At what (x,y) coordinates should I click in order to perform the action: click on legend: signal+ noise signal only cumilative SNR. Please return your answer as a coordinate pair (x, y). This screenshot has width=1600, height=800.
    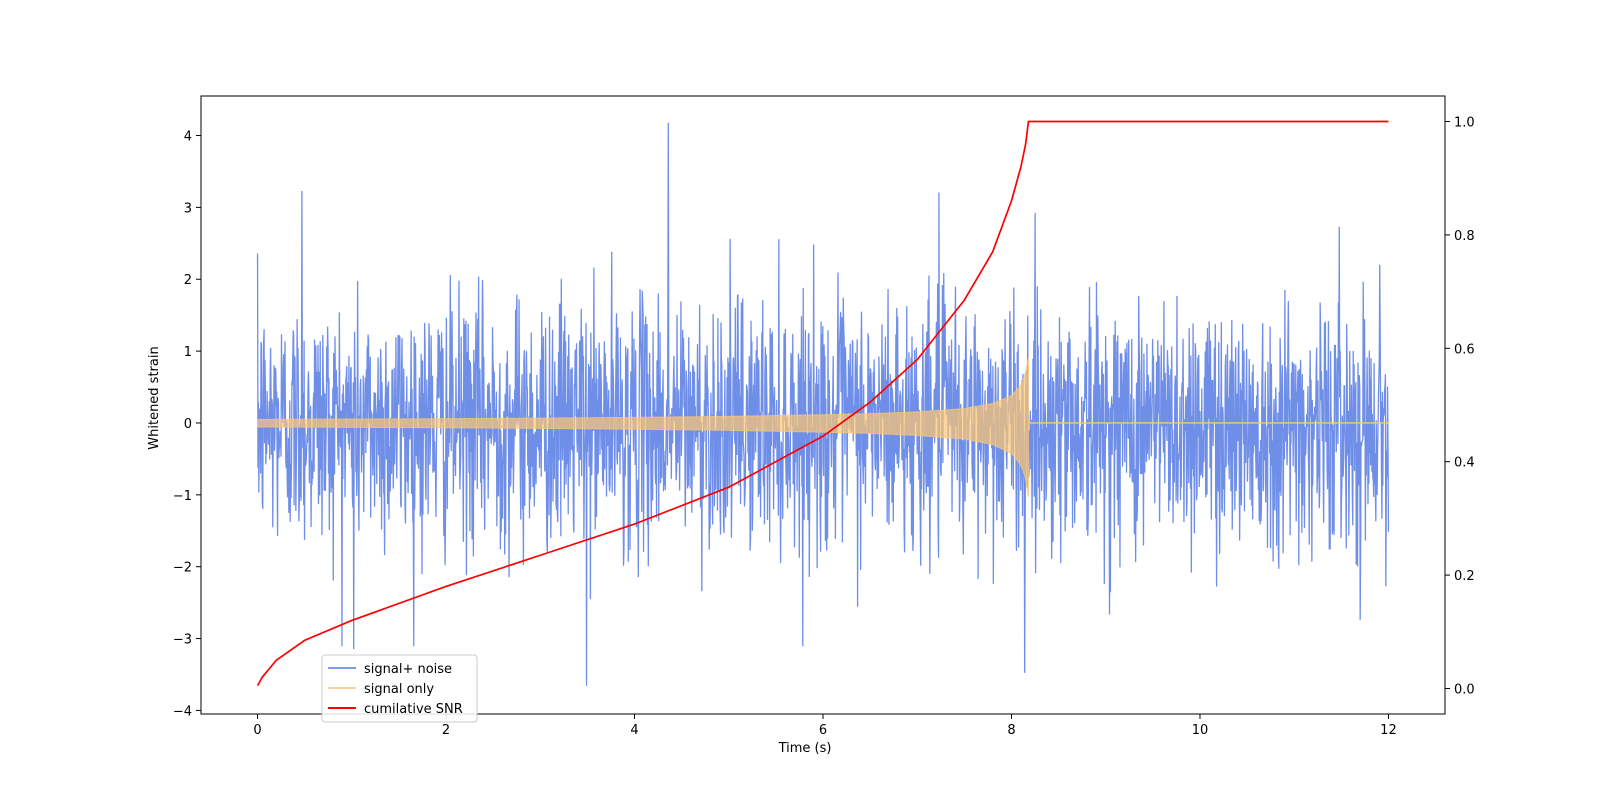
    Looking at the image, I should click on (399, 688).